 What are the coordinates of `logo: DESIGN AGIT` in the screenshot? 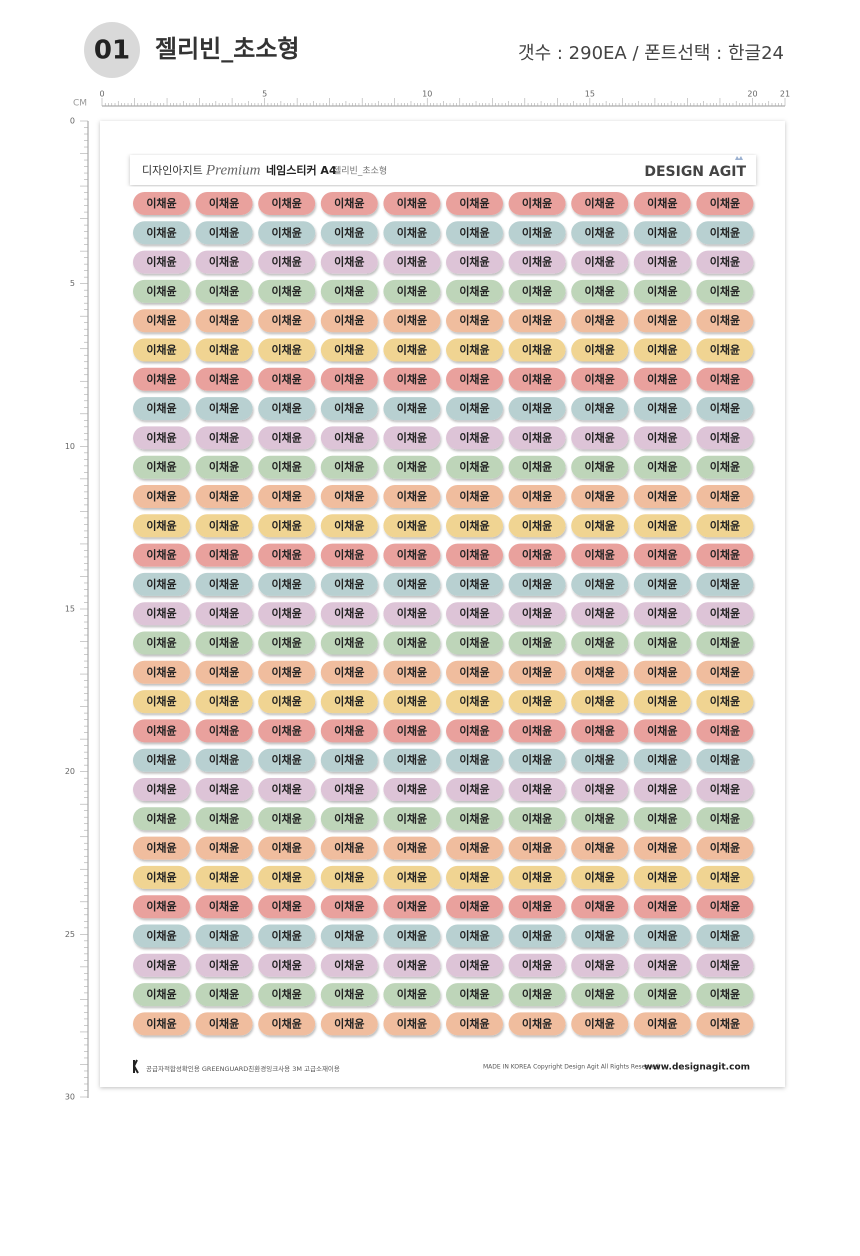 It's located at (695, 172).